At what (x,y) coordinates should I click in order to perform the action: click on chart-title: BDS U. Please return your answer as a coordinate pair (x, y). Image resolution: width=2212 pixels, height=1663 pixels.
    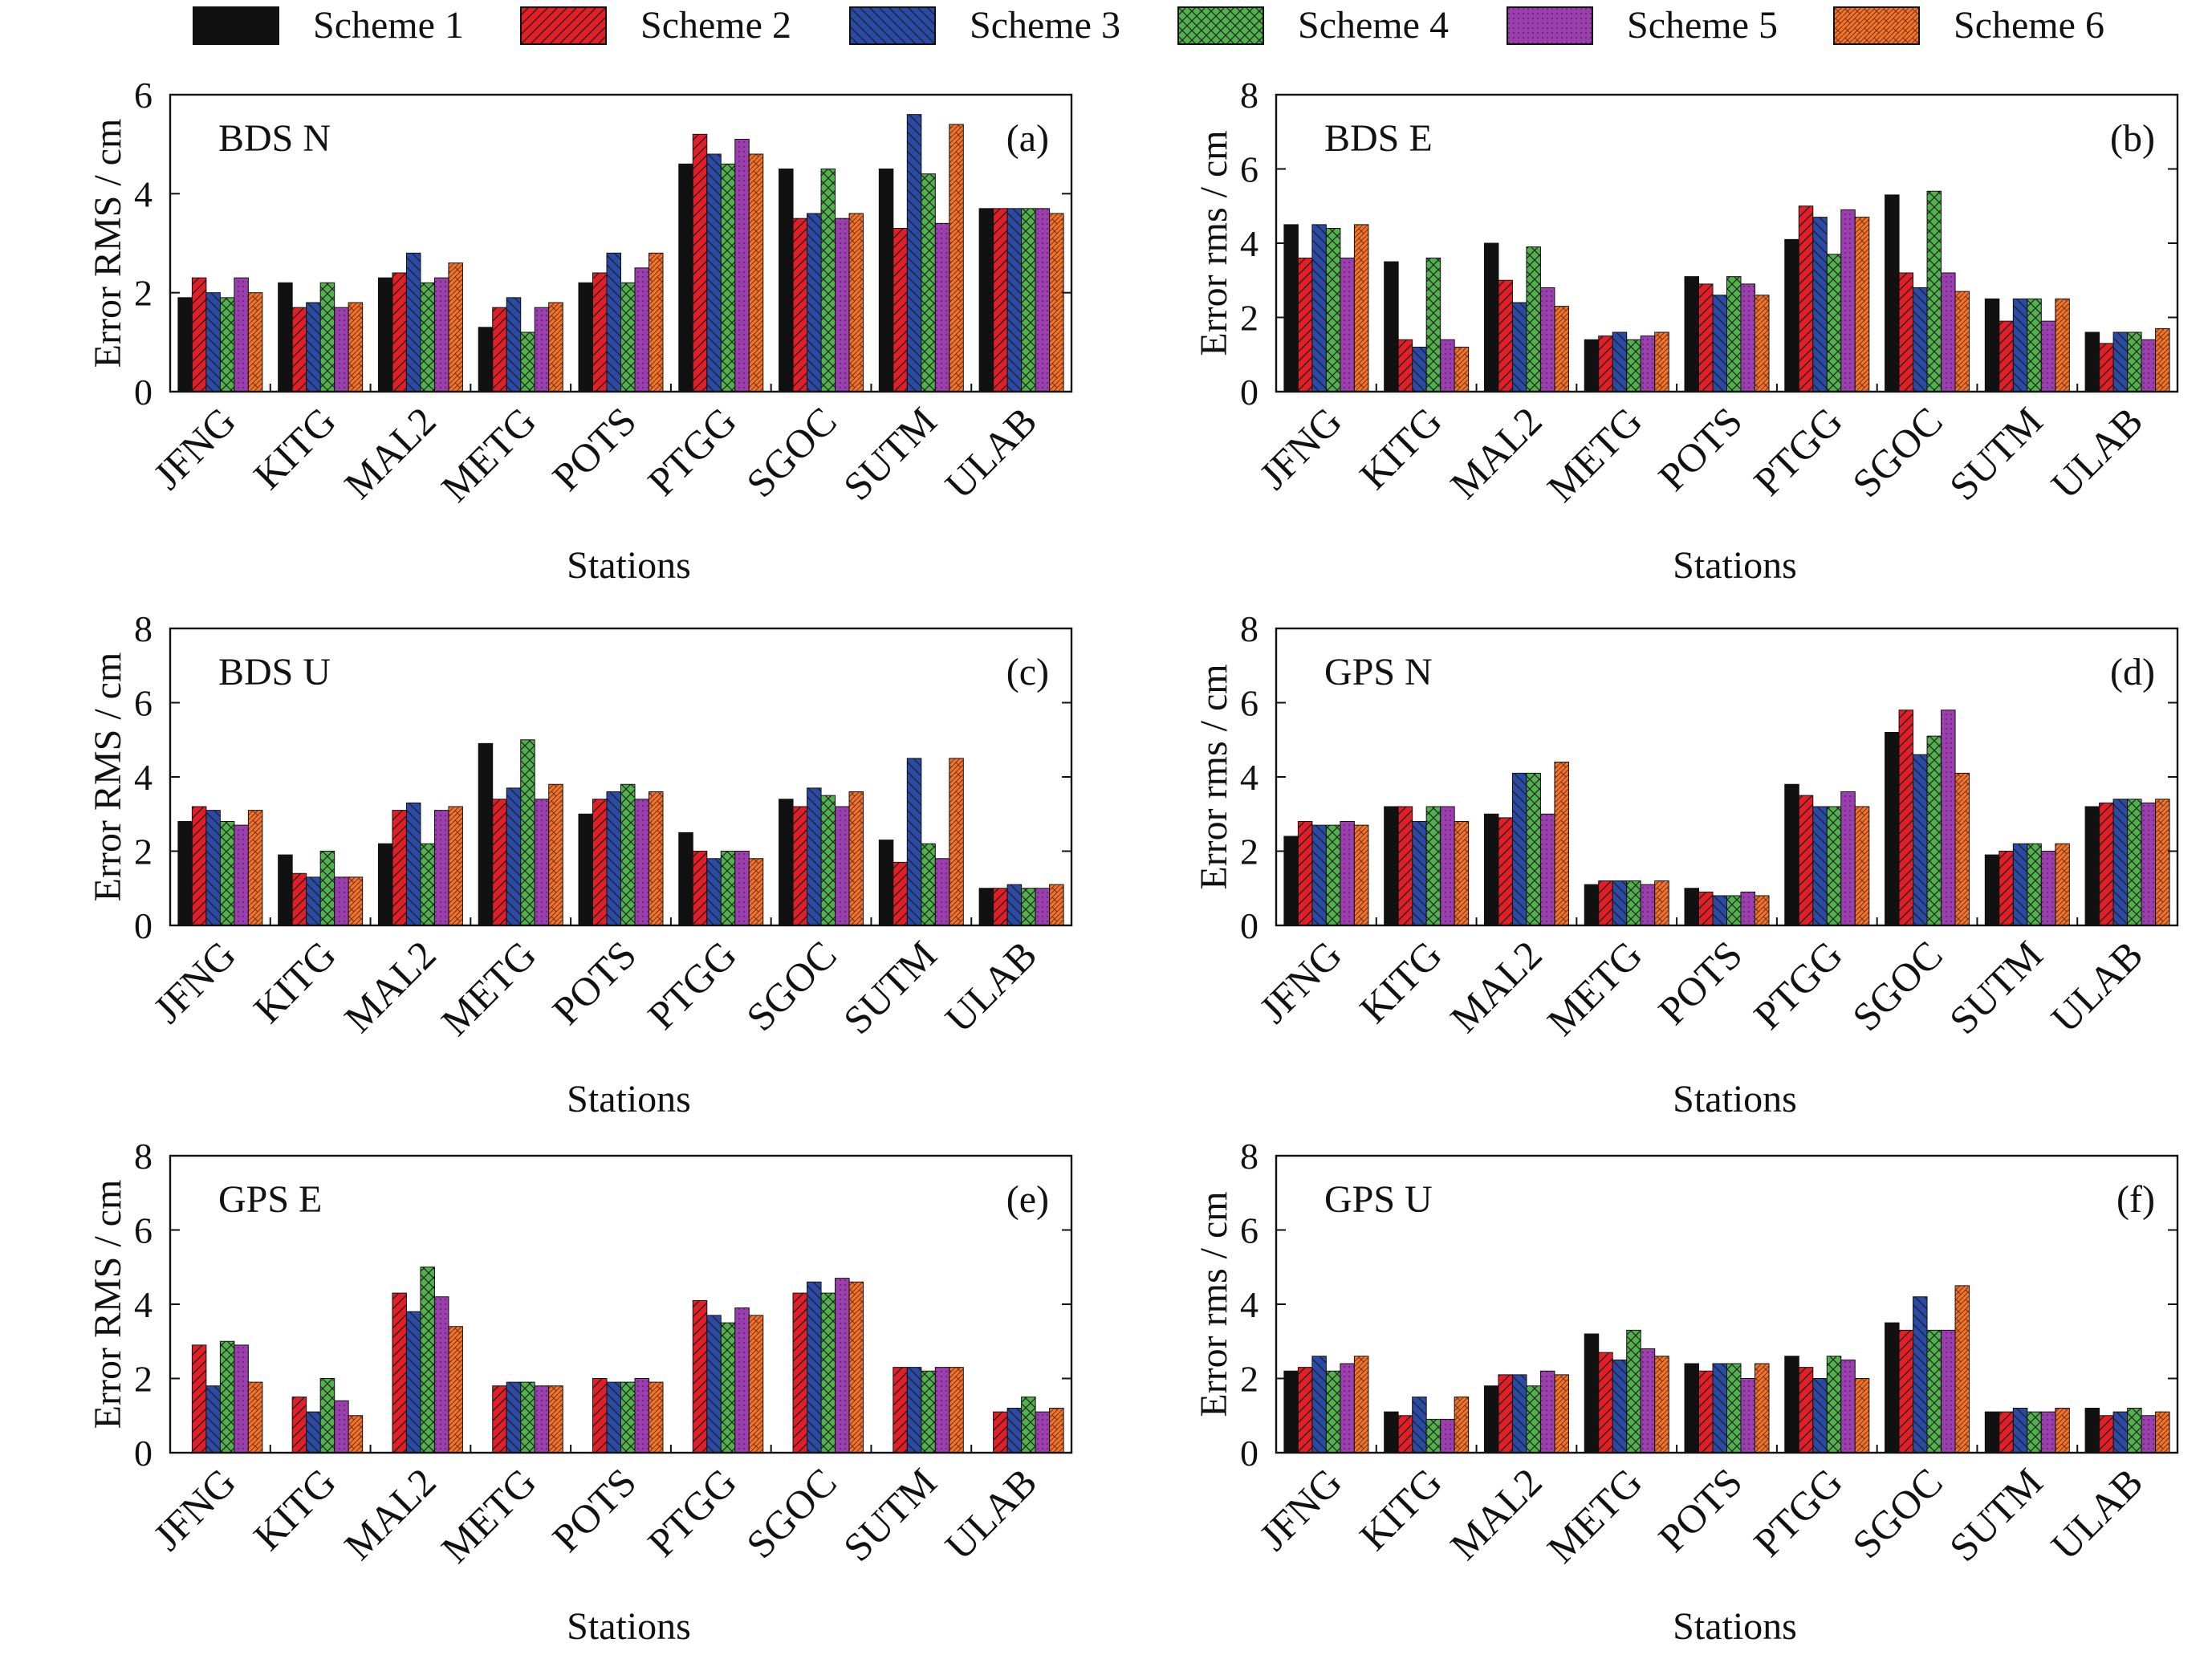
    Looking at the image, I should click on (275, 672).